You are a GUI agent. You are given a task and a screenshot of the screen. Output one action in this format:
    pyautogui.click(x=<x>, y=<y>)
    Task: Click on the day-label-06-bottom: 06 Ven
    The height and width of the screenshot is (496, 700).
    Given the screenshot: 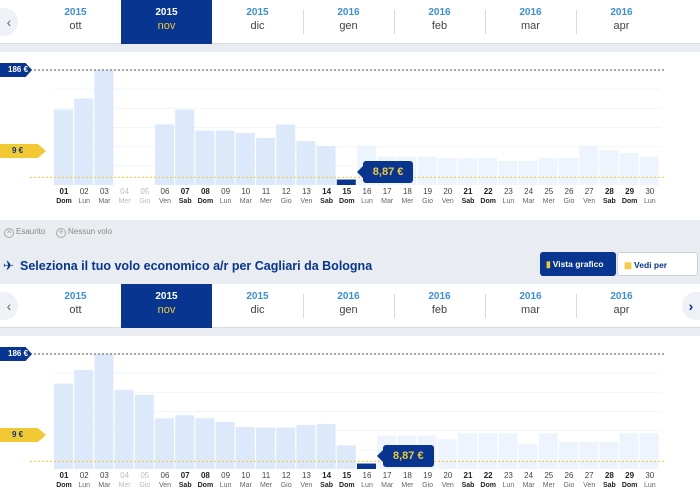 What is the action you would take?
    pyautogui.click(x=165, y=480)
    